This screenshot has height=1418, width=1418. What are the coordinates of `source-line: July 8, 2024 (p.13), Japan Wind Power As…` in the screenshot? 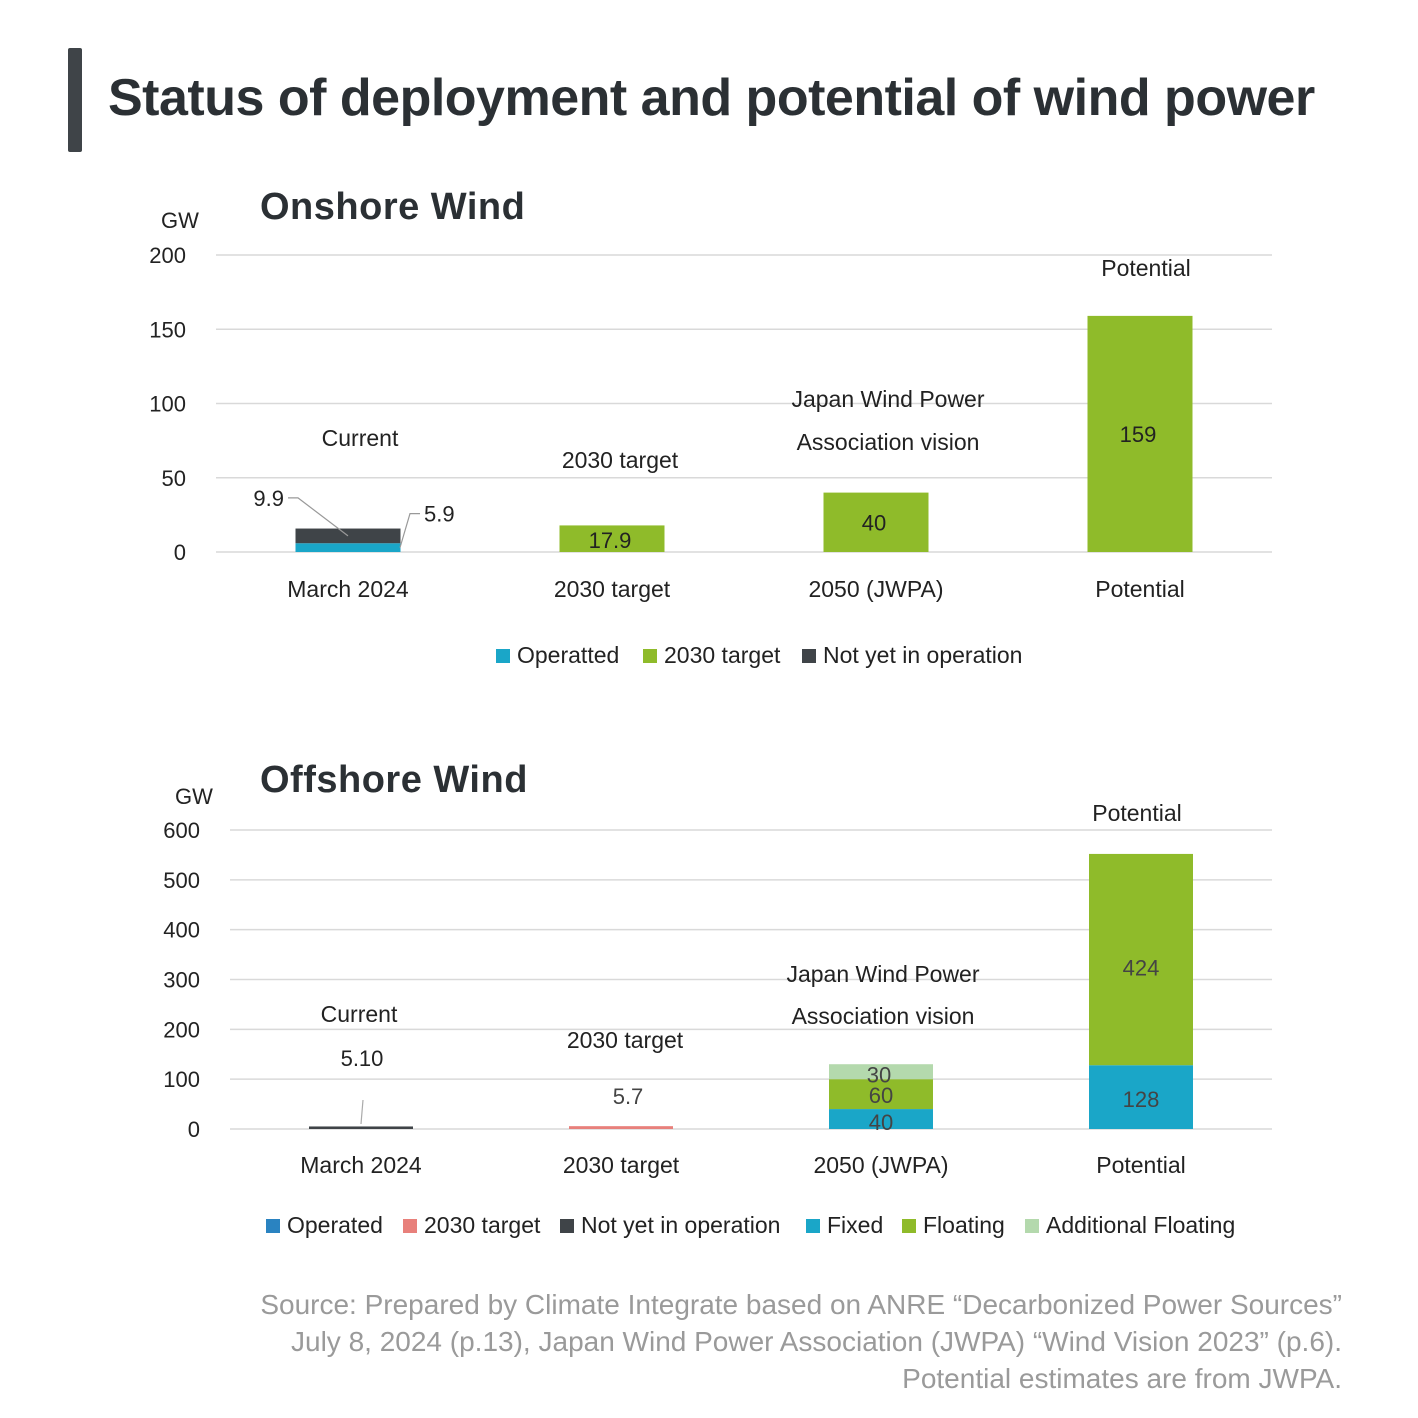 It's located at (816, 1341).